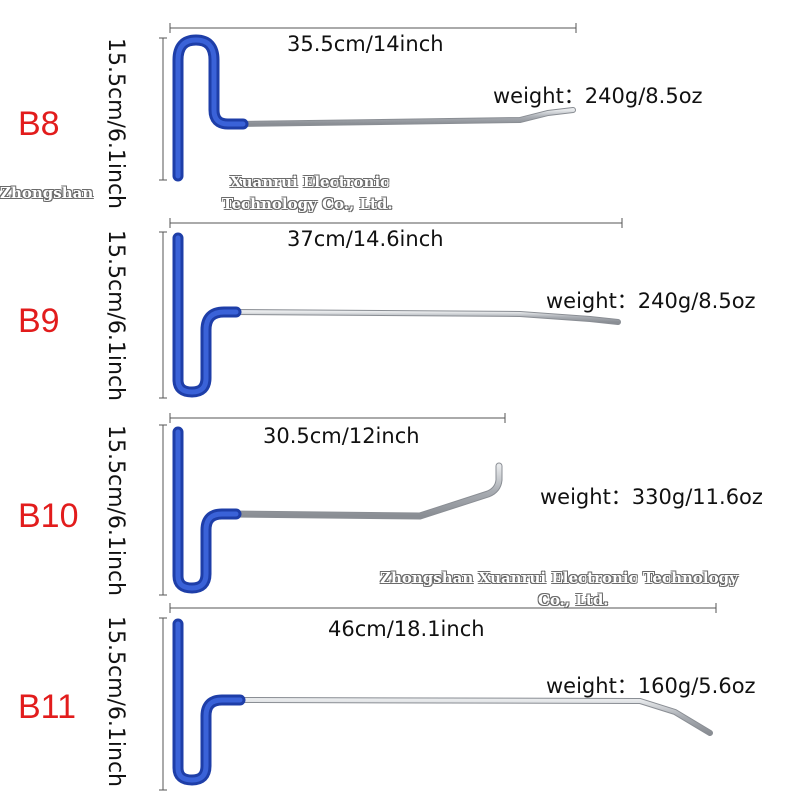 This screenshot has height=800, width=800. Describe the element at coordinates (115, 702) in the screenshot. I see `height-label-b11: 15.5cm/6.1inch` at that location.